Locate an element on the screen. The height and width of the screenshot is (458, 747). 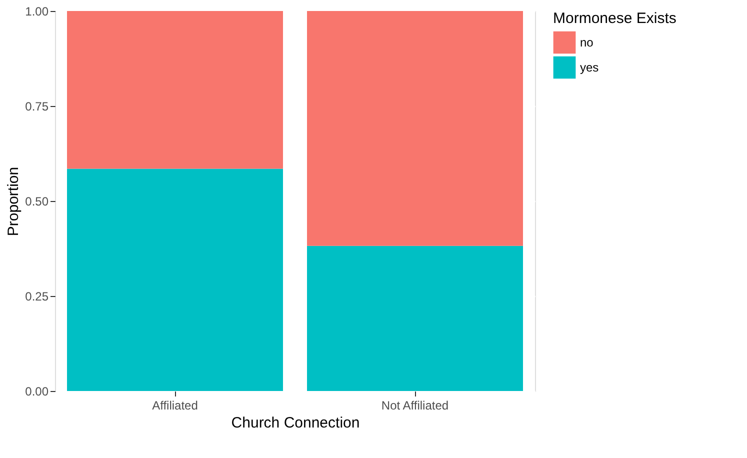
y-tick-label: 1.00 is located at coordinates (37, 11).